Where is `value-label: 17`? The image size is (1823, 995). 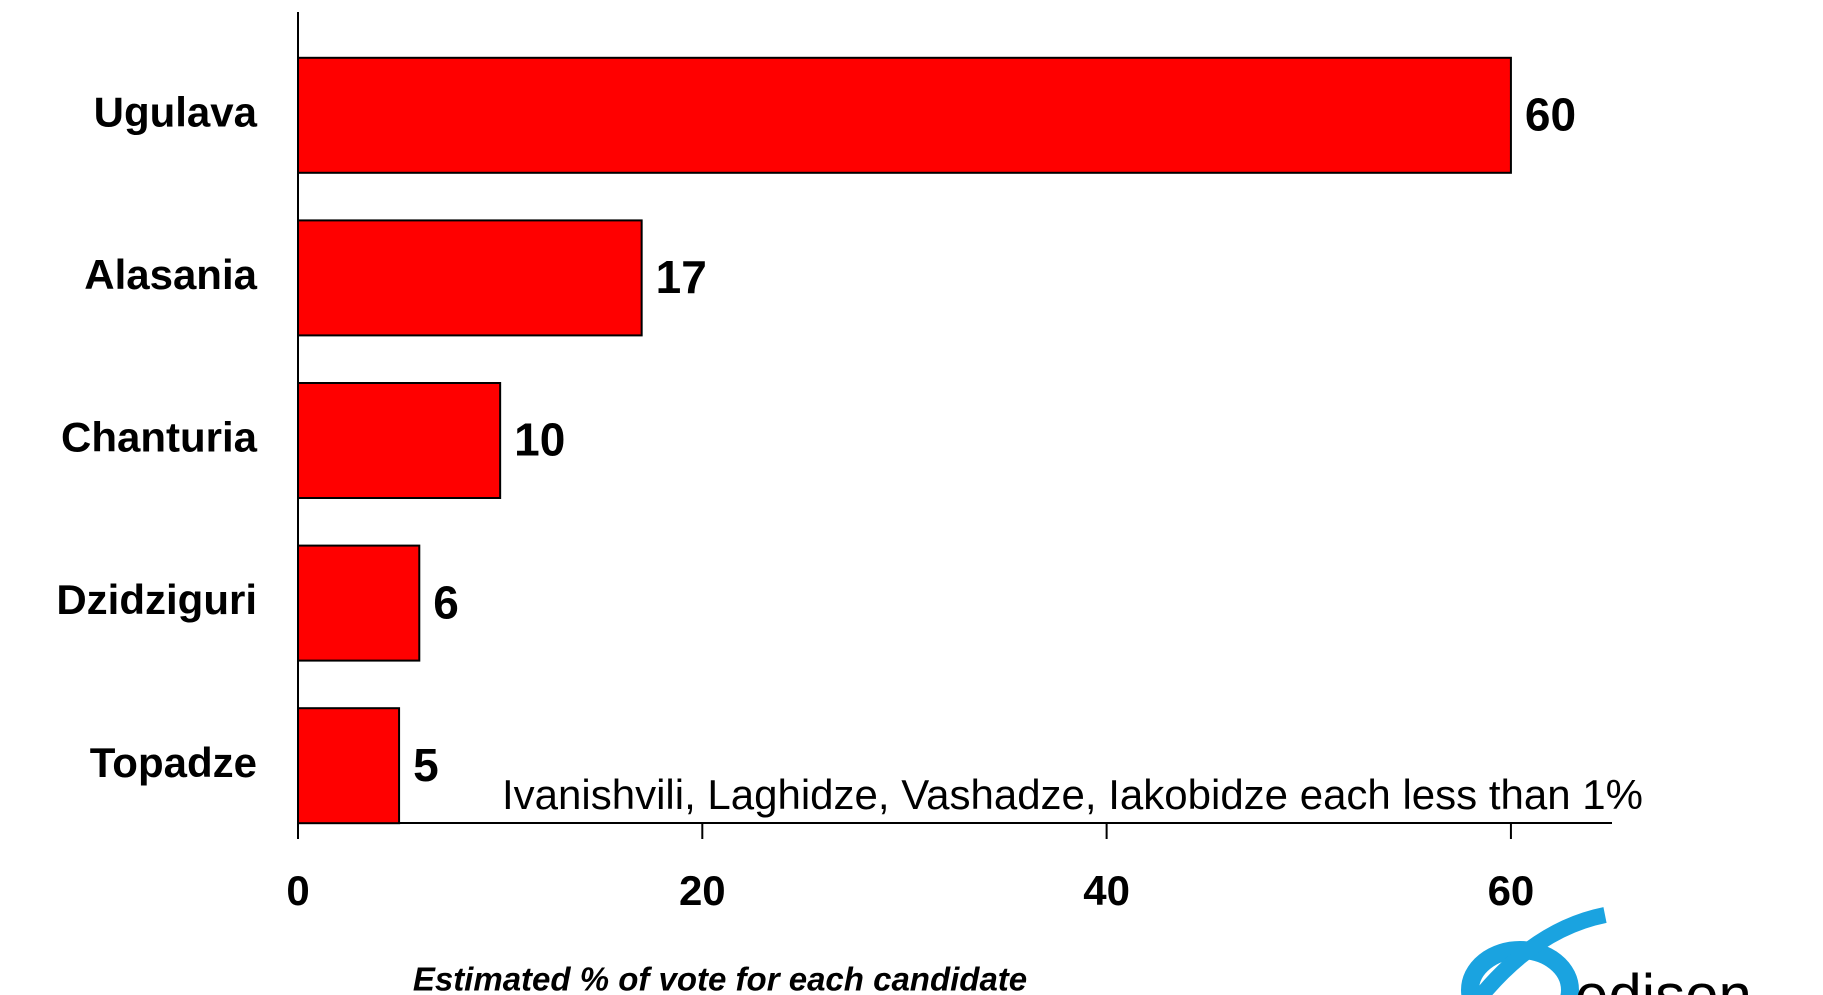
value-label: 17 is located at coordinates (681, 277).